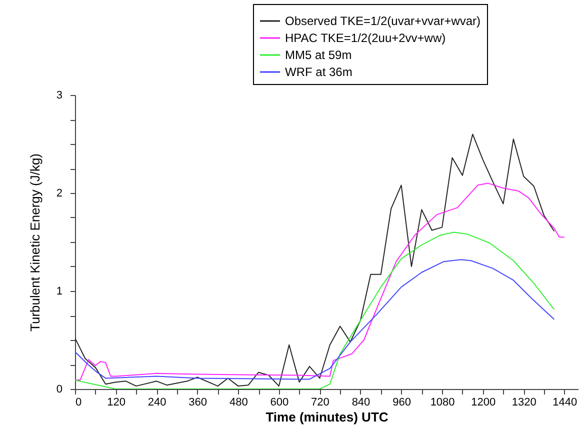 The width and height of the screenshot is (584, 426). I want to click on legend-label: HPAC TKE=1/2(2uu+2vv+ww), so click(365, 38).